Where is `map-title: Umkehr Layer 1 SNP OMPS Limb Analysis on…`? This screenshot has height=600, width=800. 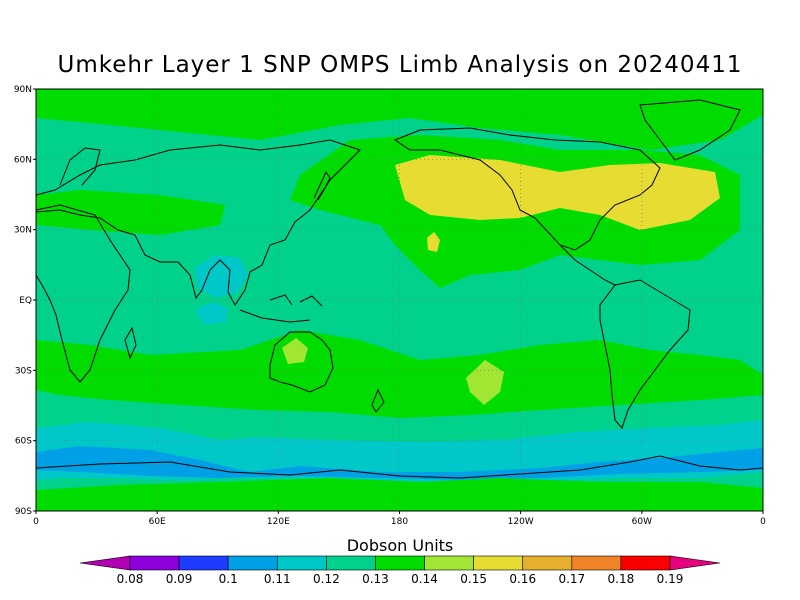 map-title: Umkehr Layer 1 SNP OMPS Limb Analysis on… is located at coordinates (400, 65).